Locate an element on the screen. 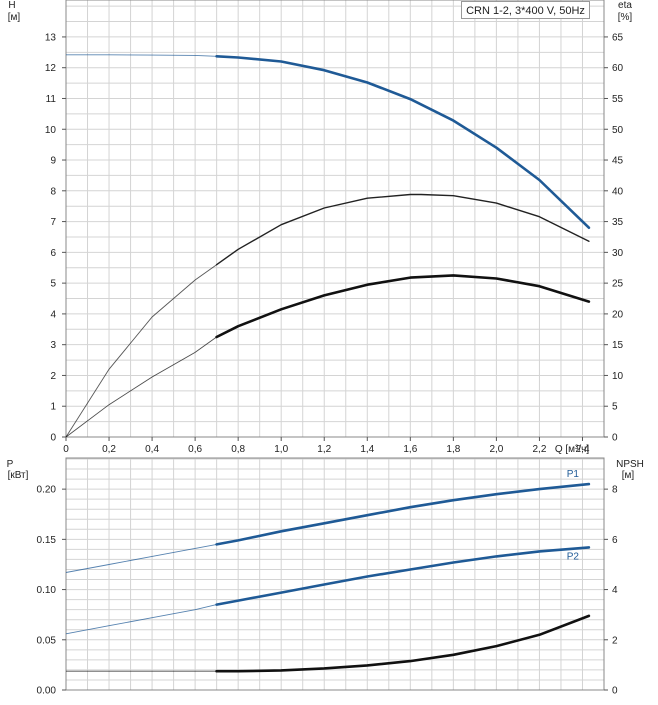  top-series-1-operating-line is located at coordinates (402, 229).